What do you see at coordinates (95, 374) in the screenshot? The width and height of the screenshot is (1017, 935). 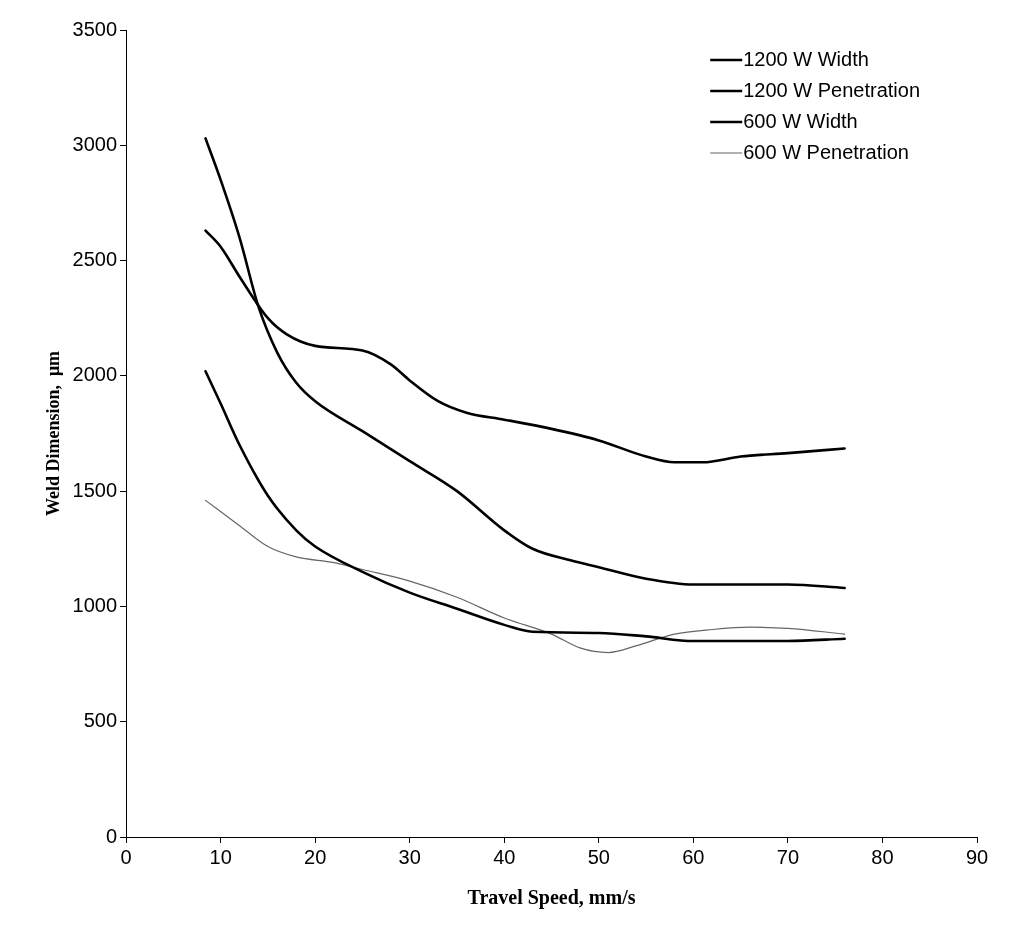 I see `y-tick-label: 2000` at bounding box center [95, 374].